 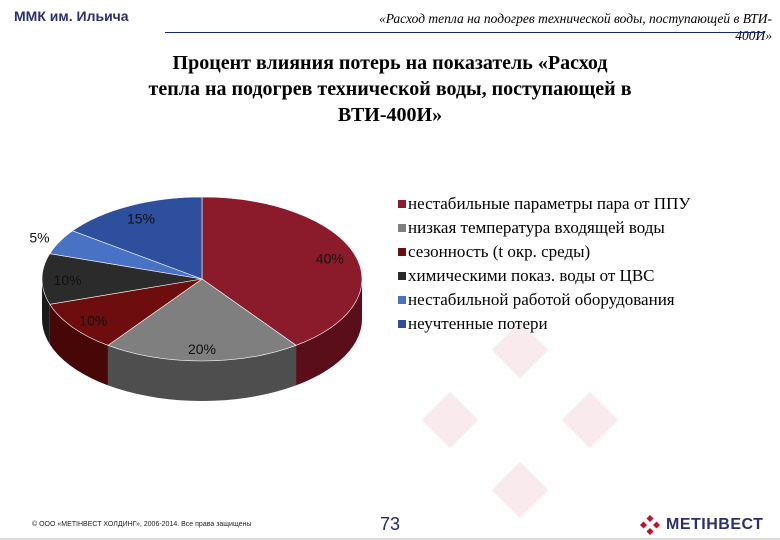 What do you see at coordinates (282, 271) in the screenshot?
I see `pie-slice-unstable-steam` at bounding box center [282, 271].